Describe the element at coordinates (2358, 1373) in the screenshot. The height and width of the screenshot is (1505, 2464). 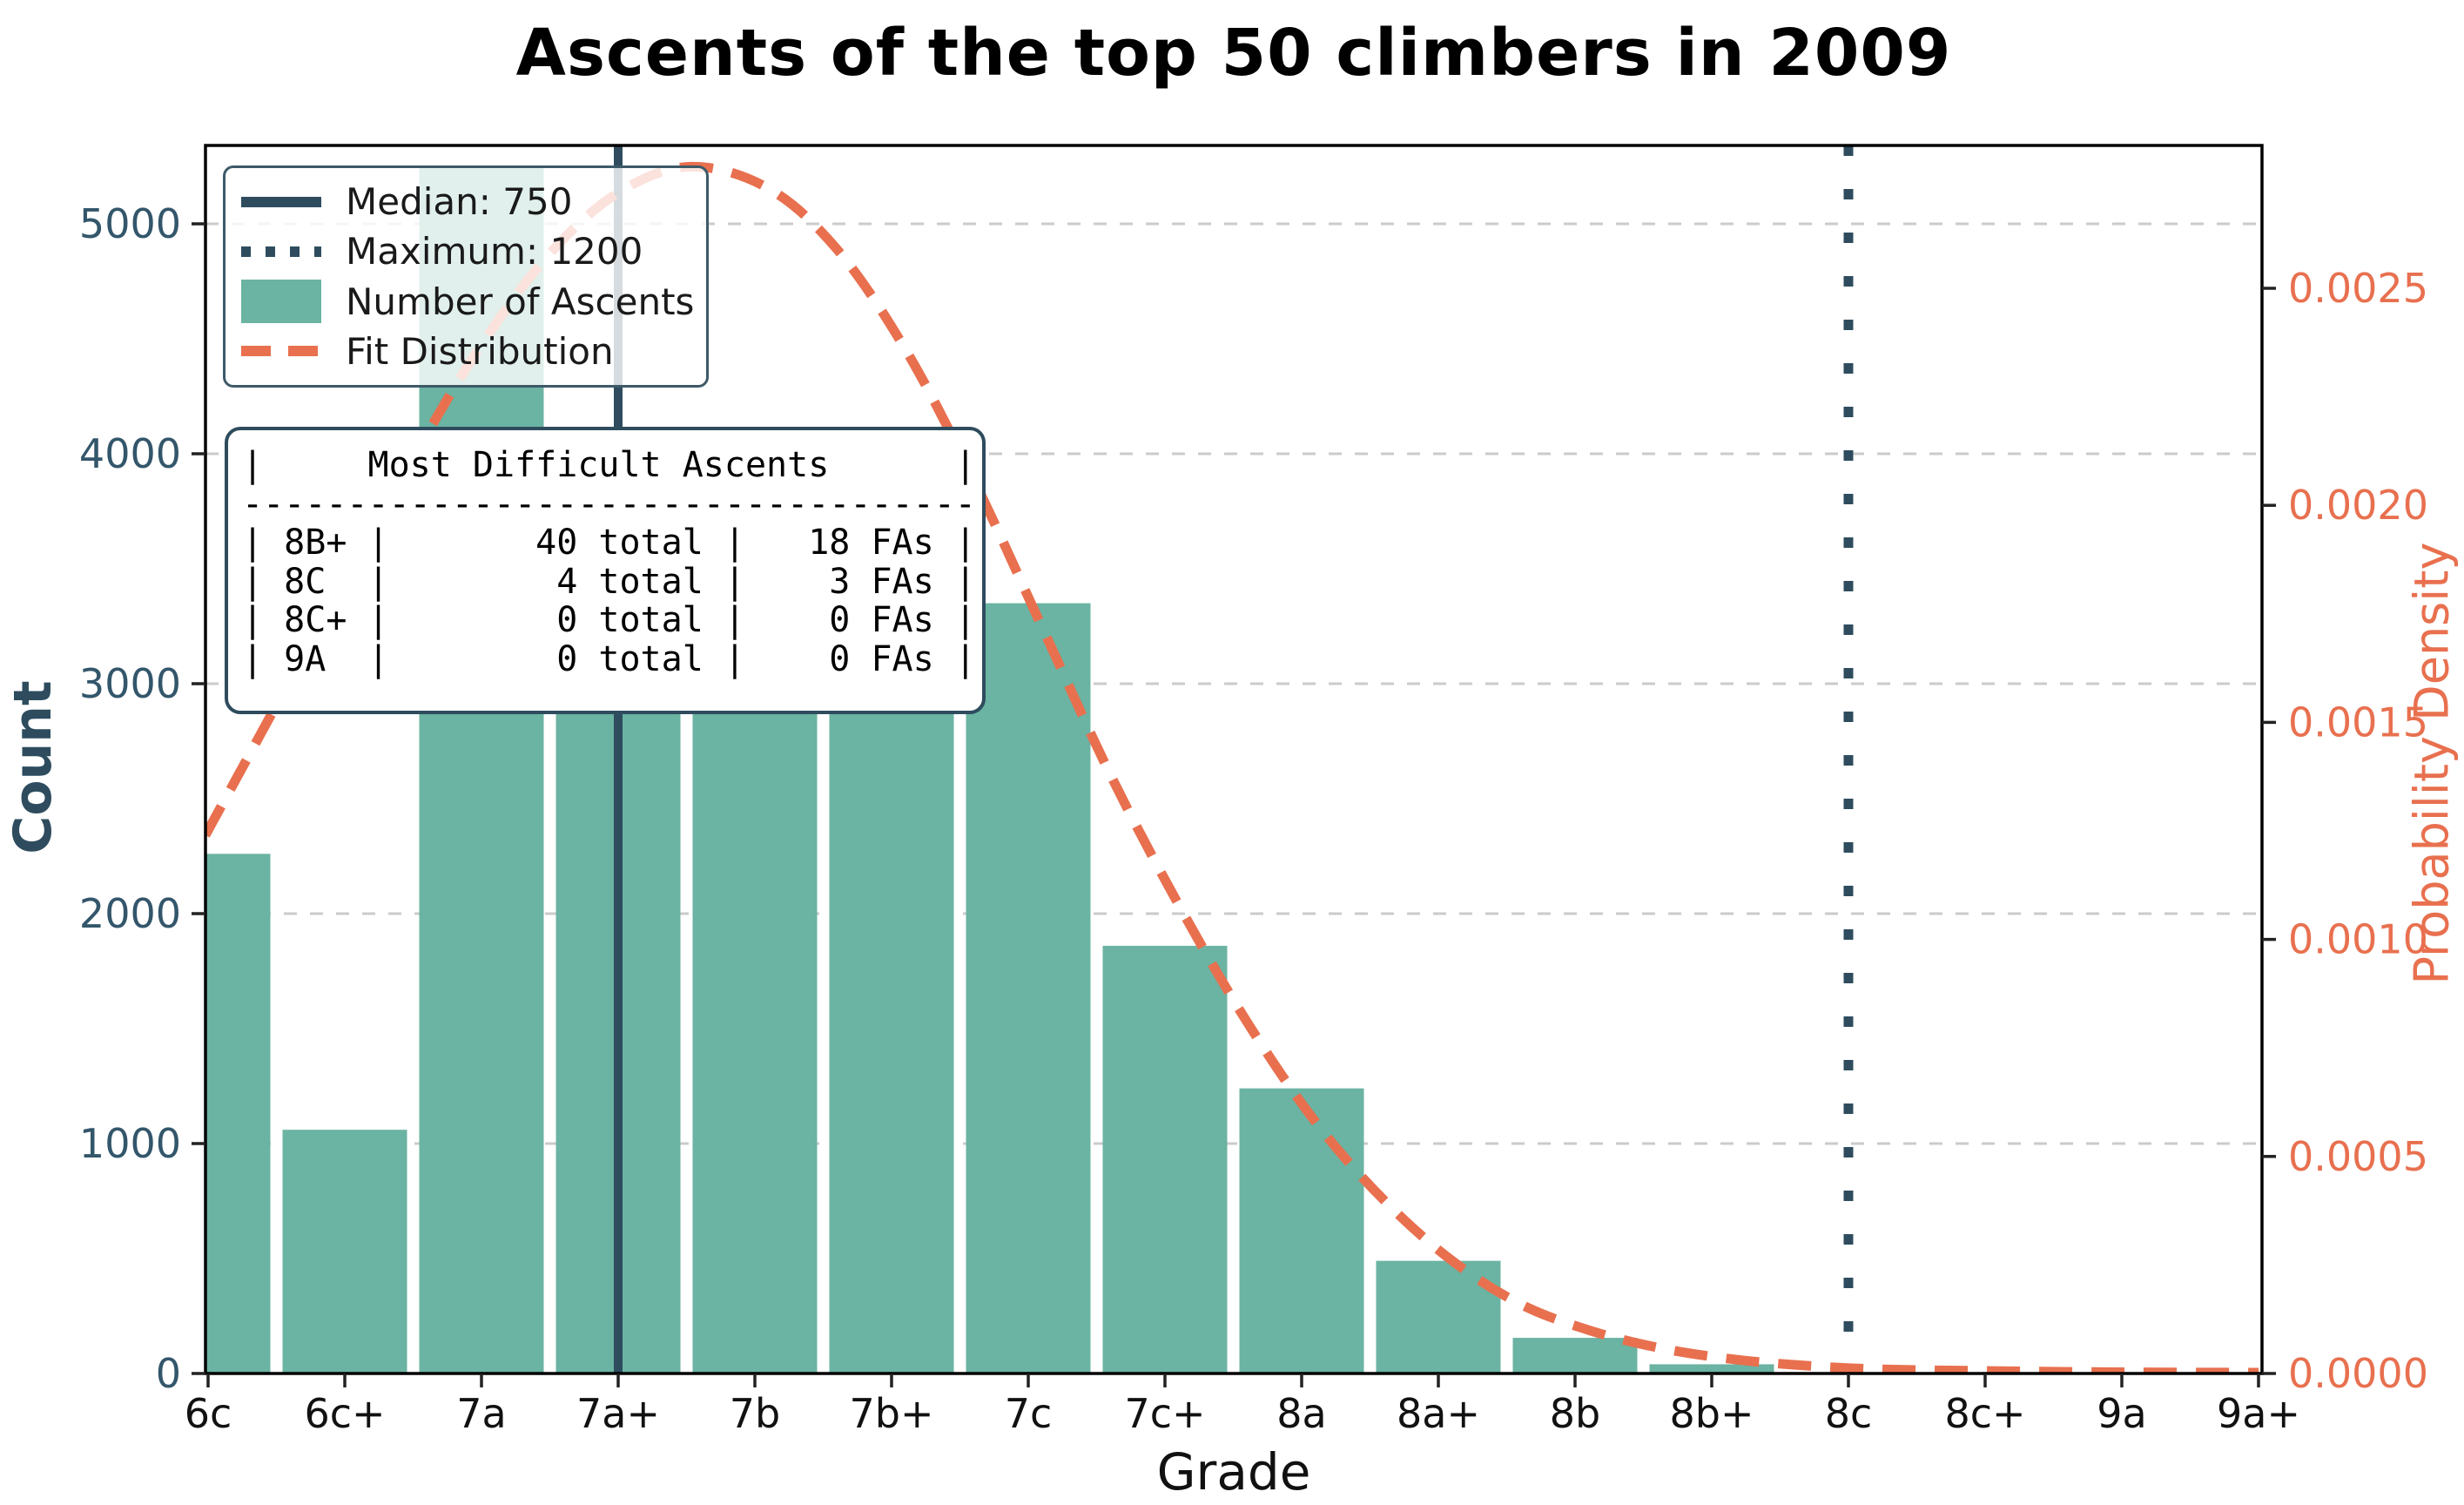
I see `svg-text: 0.0000` at that location.